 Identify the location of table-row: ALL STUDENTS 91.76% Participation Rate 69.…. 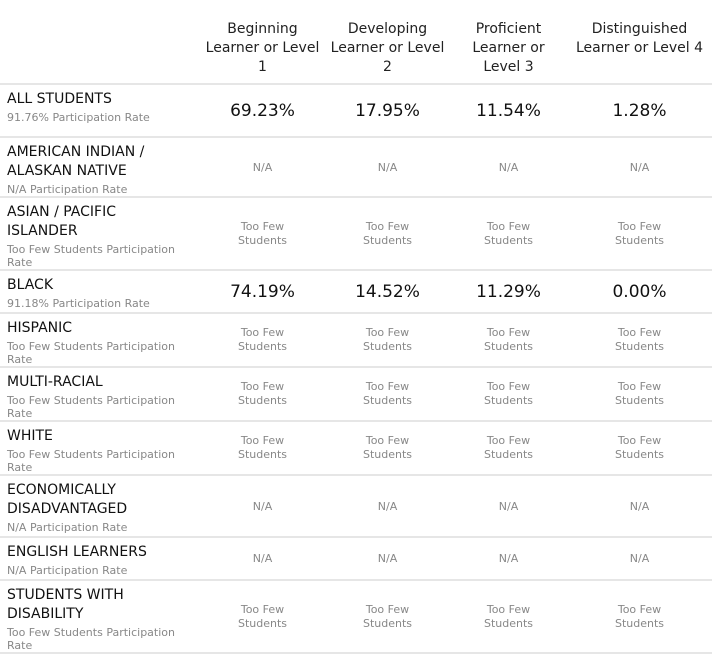
(356, 110).